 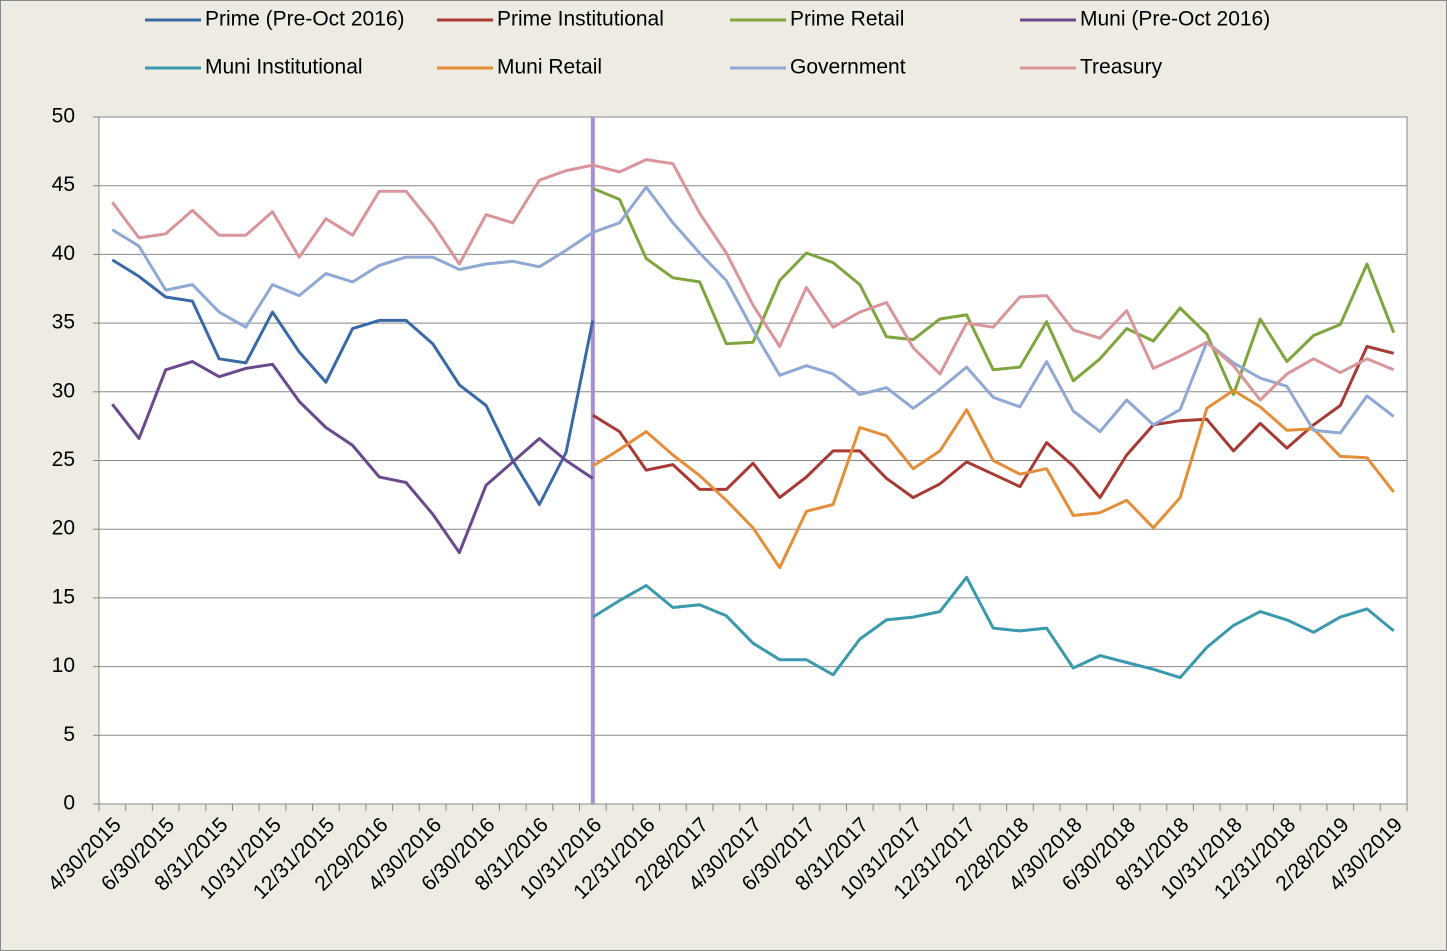 I want to click on legend-label: Muni Institutional, so click(x=284, y=67).